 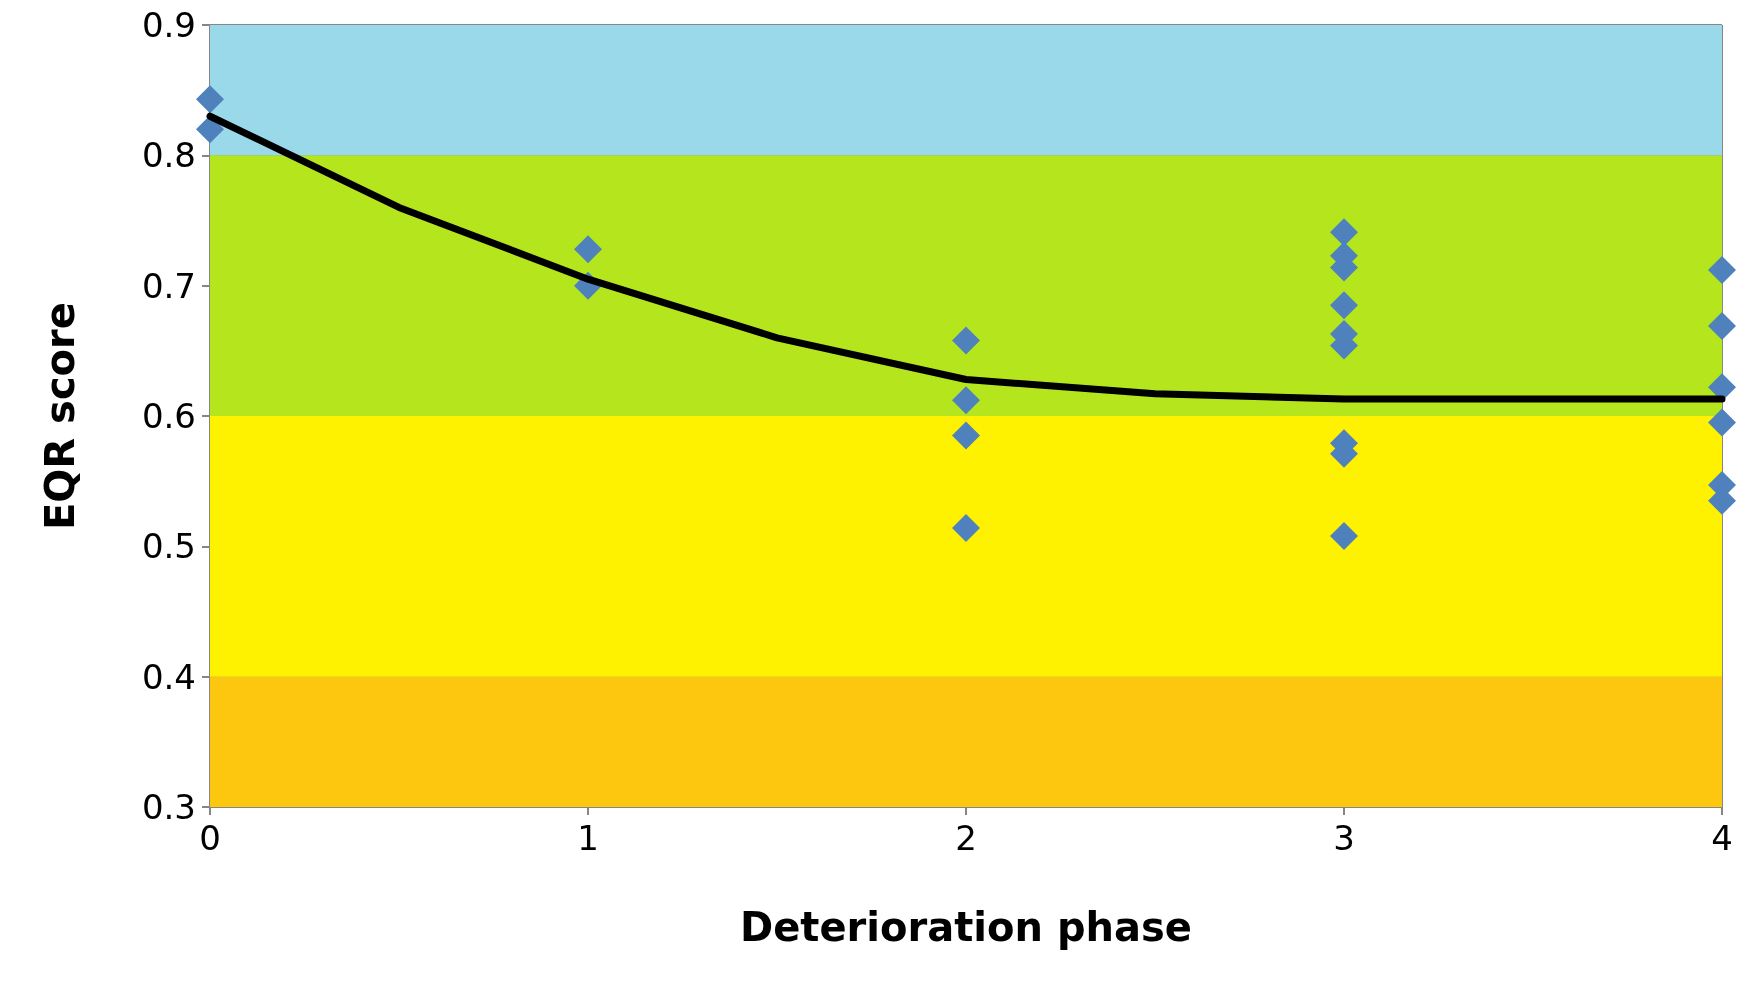 I want to click on y-axis-title: EQR score, so click(x=60, y=416).